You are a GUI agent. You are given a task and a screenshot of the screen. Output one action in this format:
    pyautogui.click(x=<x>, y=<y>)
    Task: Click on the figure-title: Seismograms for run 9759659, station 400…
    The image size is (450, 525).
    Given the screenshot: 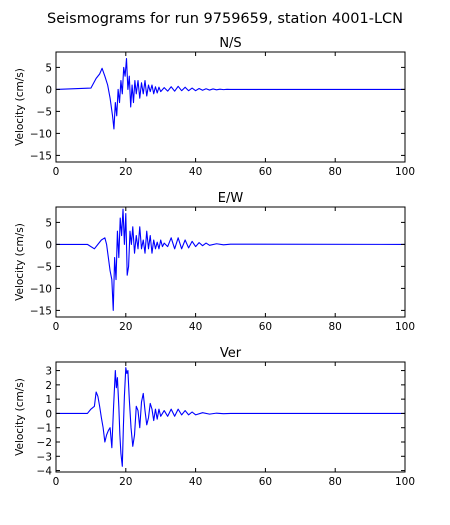 What is the action you would take?
    pyautogui.click(x=225, y=19)
    